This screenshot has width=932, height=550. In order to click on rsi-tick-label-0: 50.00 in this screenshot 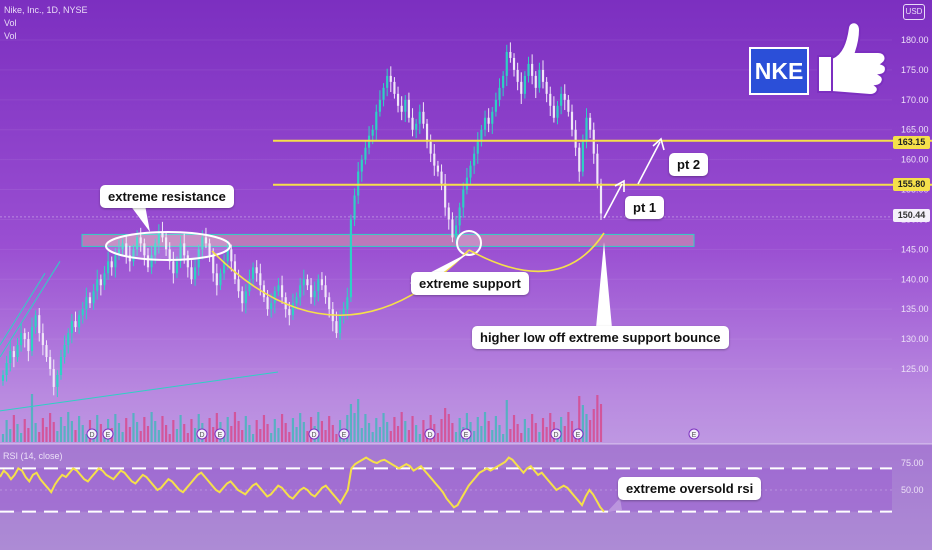, I will do `click(912, 490)`.